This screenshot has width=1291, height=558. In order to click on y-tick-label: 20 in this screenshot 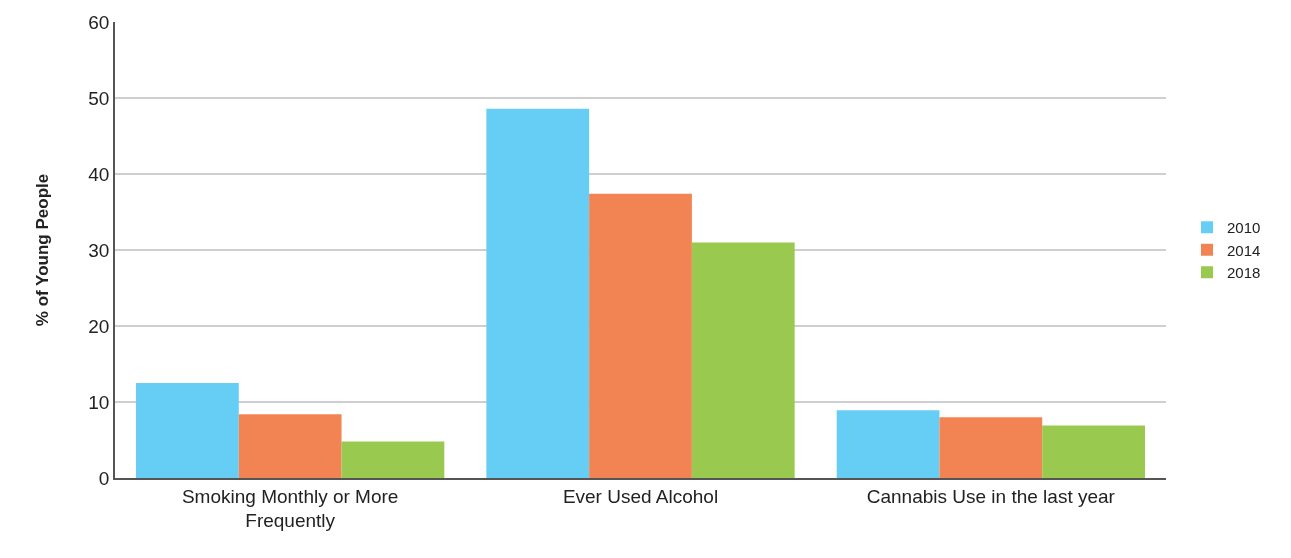, I will do `click(99, 326)`.